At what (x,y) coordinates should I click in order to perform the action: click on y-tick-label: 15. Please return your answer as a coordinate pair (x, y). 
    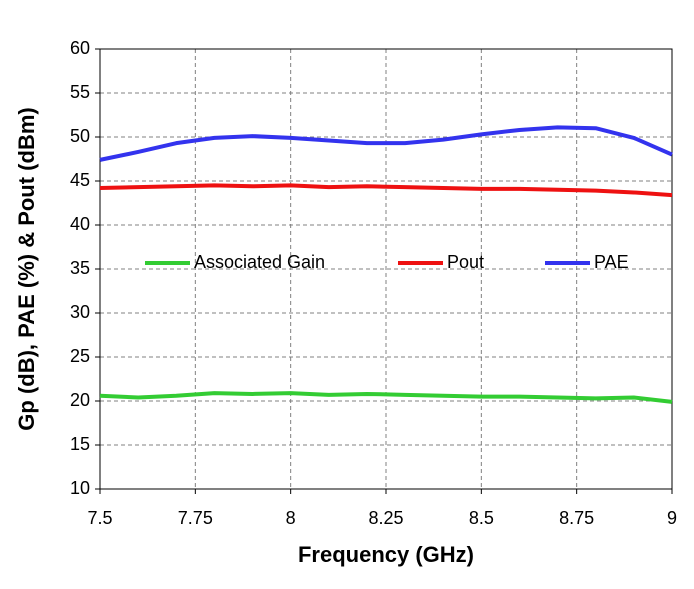
    Looking at the image, I should click on (80, 444).